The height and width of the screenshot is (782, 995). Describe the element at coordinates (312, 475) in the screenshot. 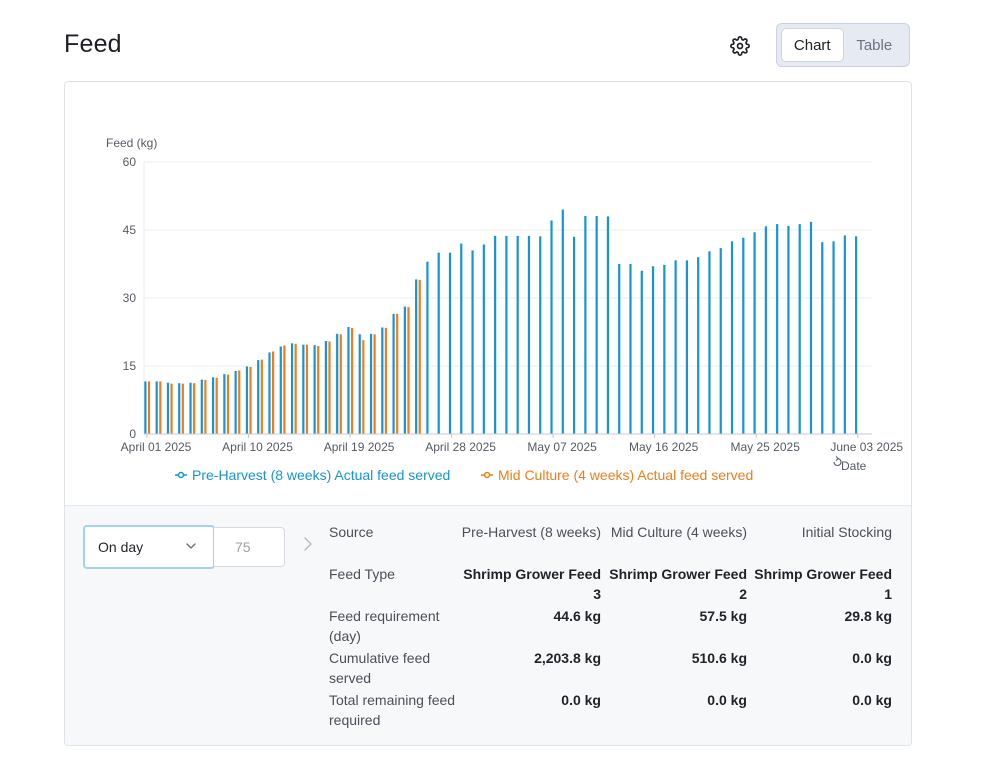

I see `legend-item-pre-harvest: Pre-Harvest (8 weeks) Actual feed served` at that location.